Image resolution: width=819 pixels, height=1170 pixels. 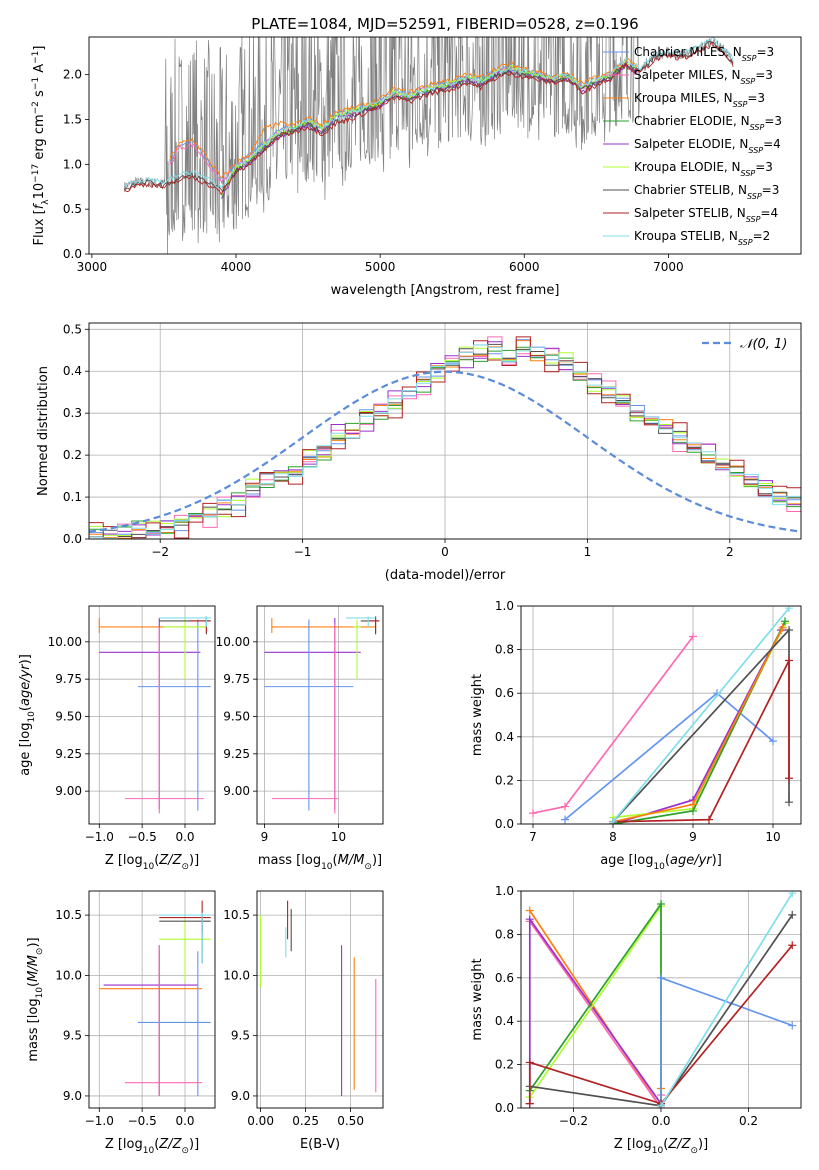 What do you see at coordinates (707, 146) in the screenshot?
I see `legend-entry: Salpeter ELODIE, NSSP=4` at bounding box center [707, 146].